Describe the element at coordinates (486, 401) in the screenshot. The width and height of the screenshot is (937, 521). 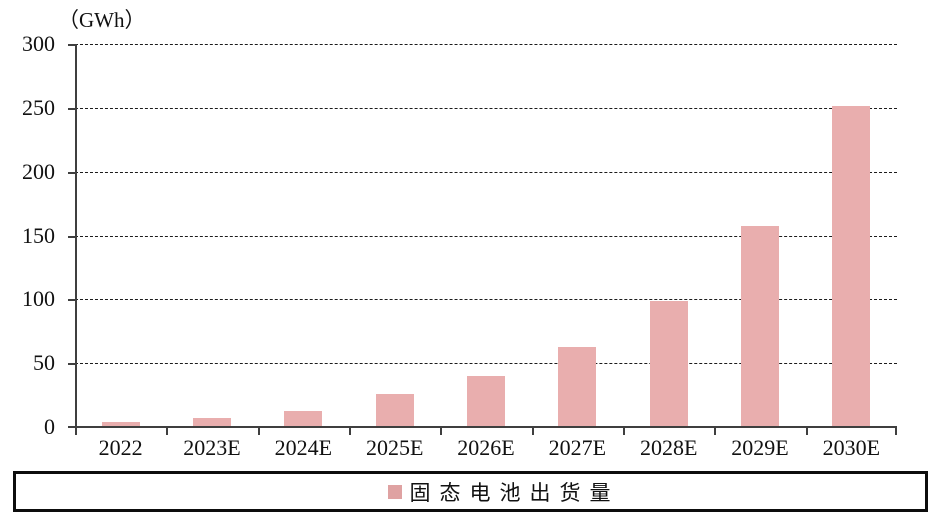
I see `bar-2026E` at that location.